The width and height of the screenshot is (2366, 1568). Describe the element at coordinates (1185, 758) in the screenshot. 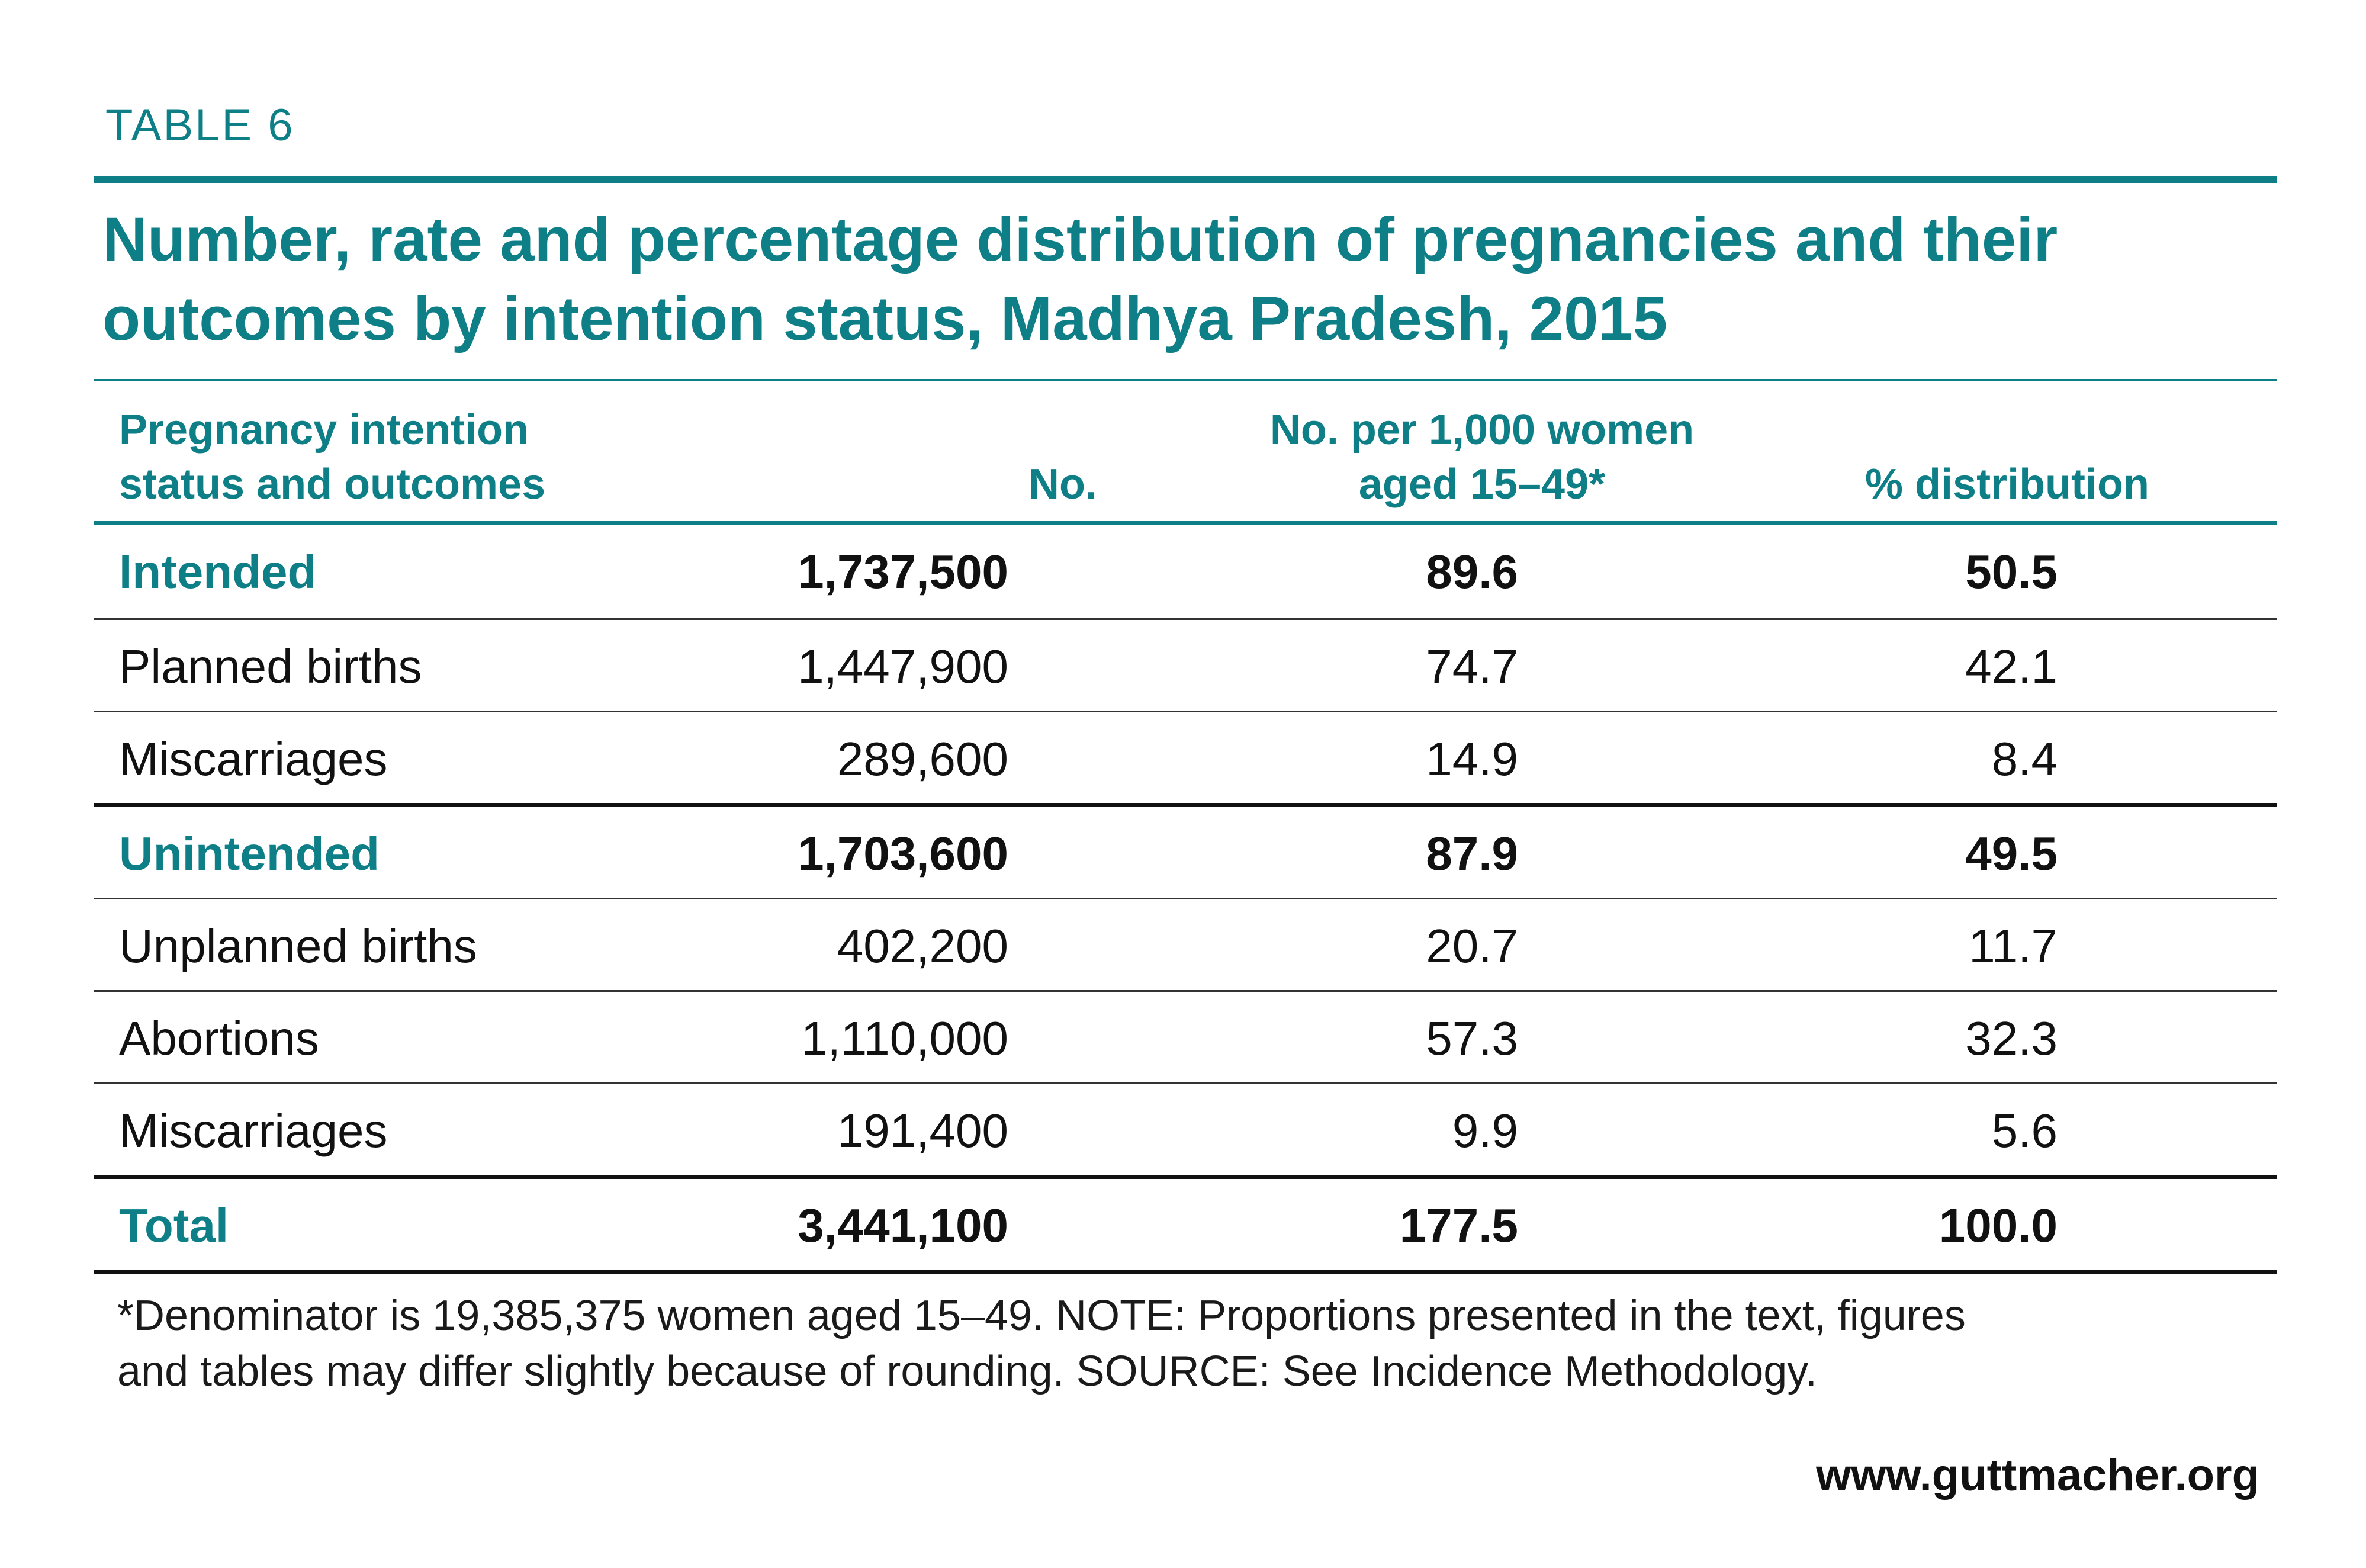

I see `table-row-miscarriages-intended: Miscarriages 289,600 14.9 8.4` at that location.